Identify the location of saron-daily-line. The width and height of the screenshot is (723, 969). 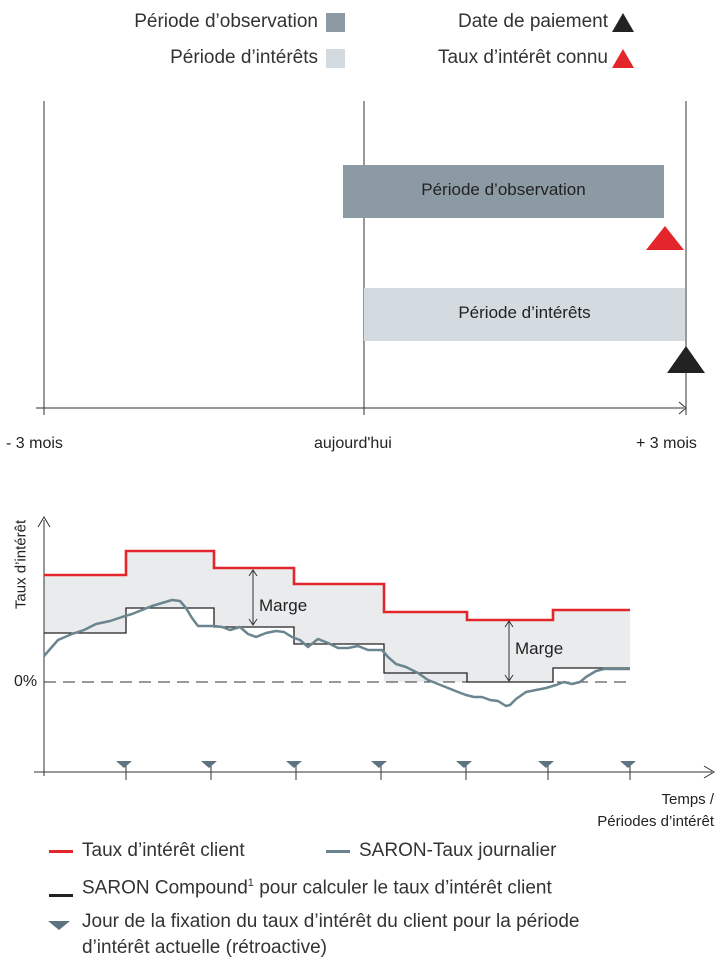
(336, 653).